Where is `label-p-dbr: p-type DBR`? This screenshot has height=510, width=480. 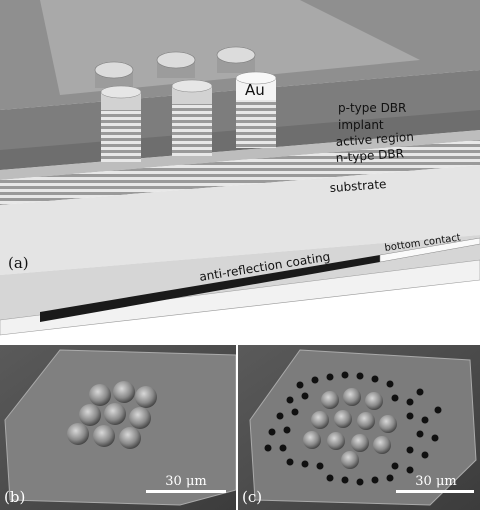
label-p-dbr: p-type DBR is located at coordinates (372, 108).